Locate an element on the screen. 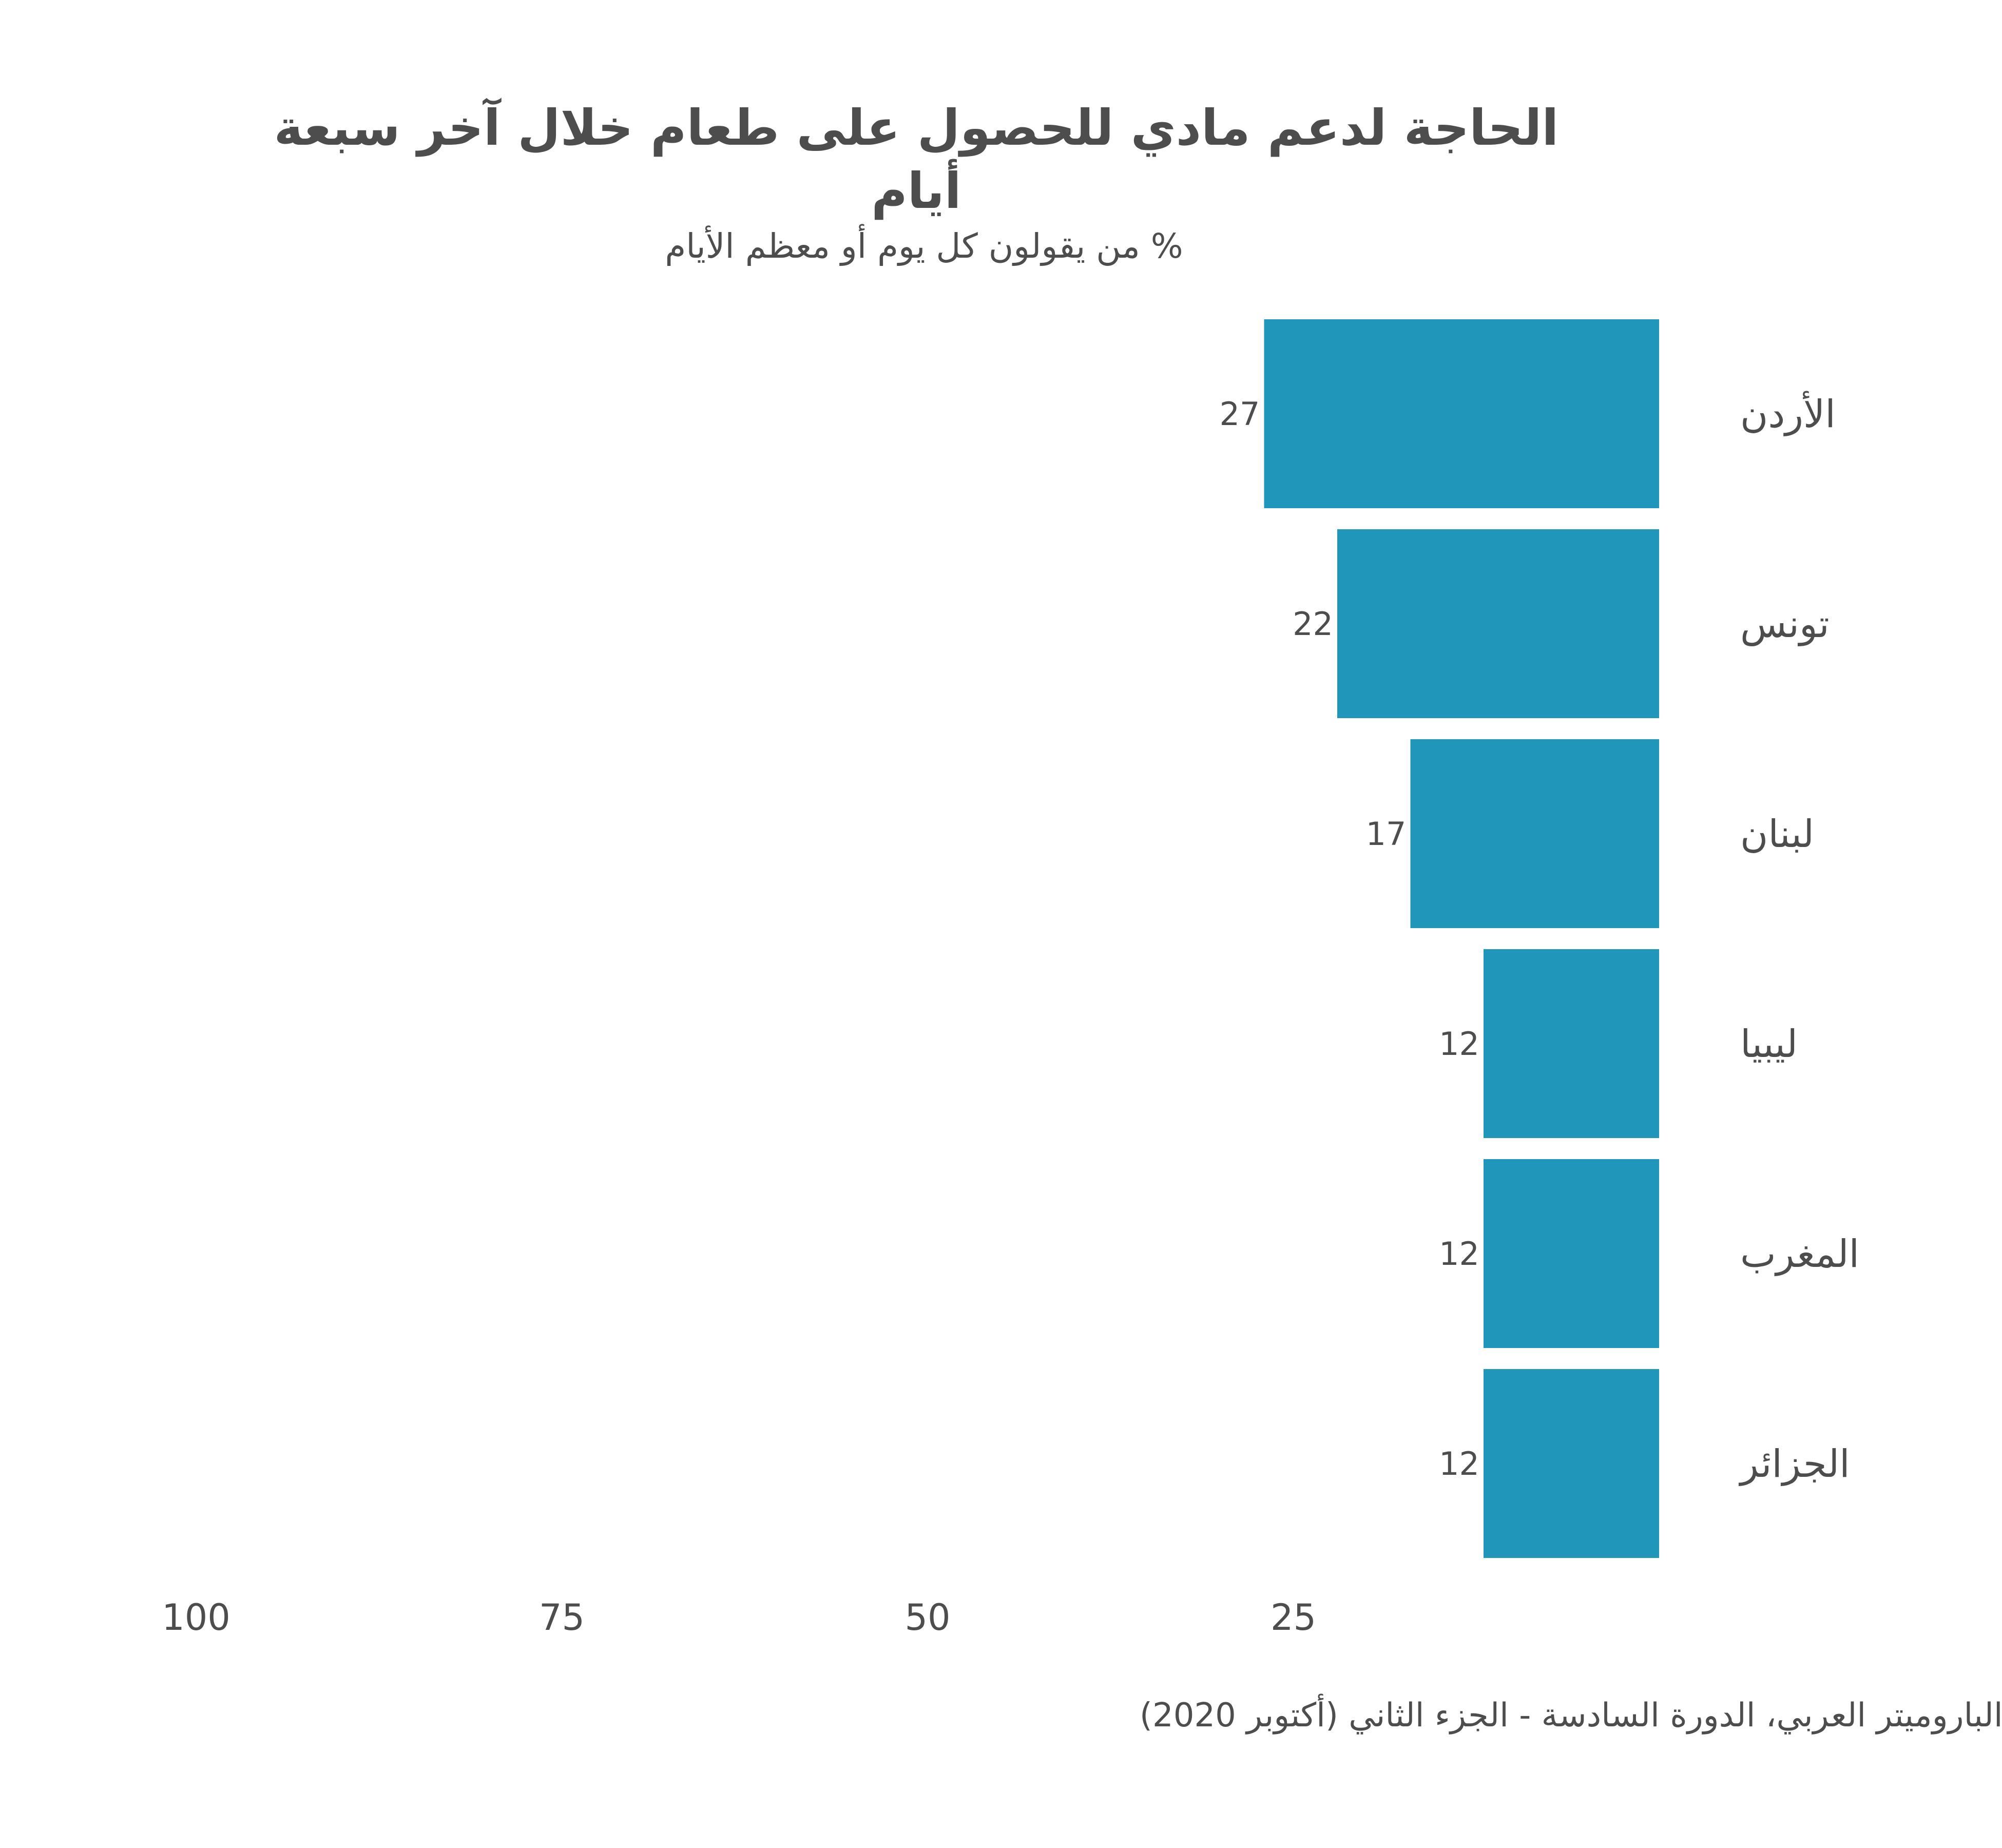 Image resolution: width=2002 pixels, height=1848 pixels. value-labels-layer: 27 22 17 12 12 12 is located at coordinates (1349, 939).